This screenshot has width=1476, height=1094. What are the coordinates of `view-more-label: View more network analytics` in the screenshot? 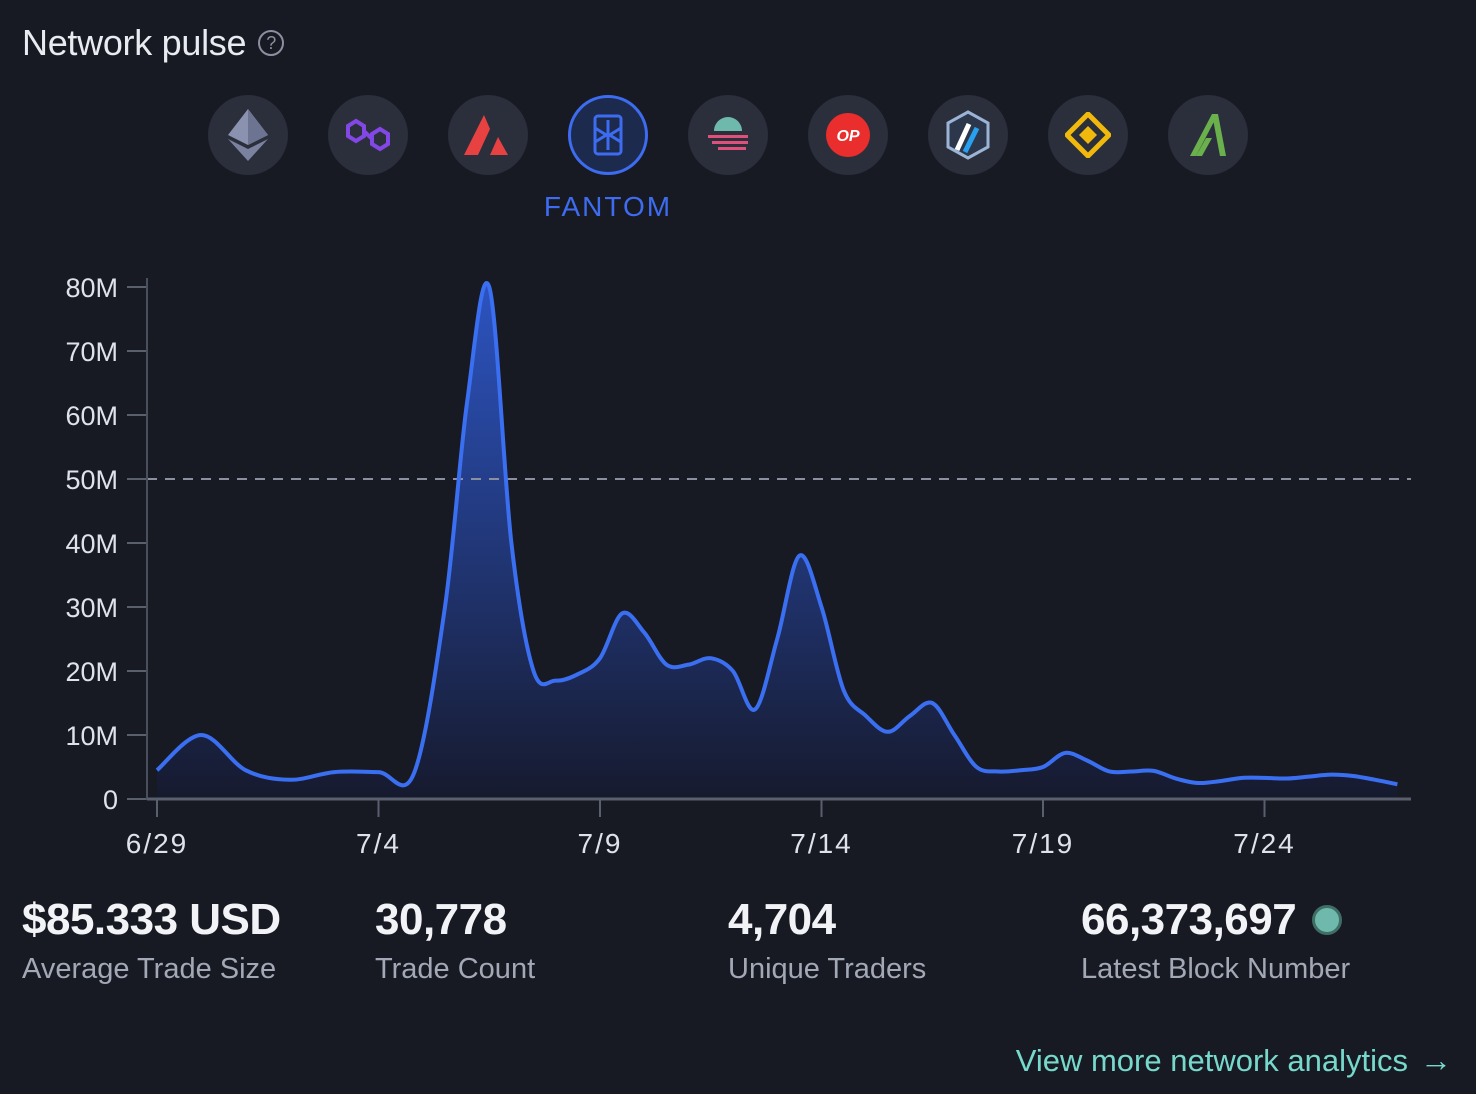 It's located at (1211, 1060).